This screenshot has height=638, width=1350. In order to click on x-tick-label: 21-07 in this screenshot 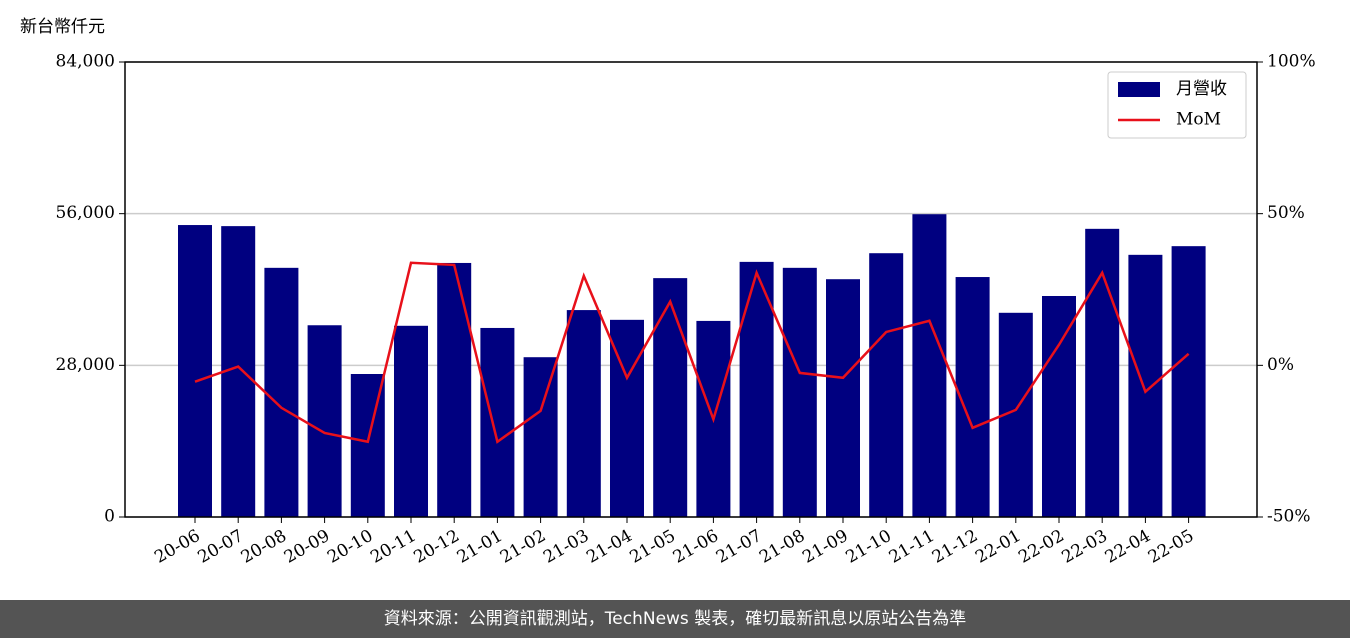, I will do `click(739, 547)`.